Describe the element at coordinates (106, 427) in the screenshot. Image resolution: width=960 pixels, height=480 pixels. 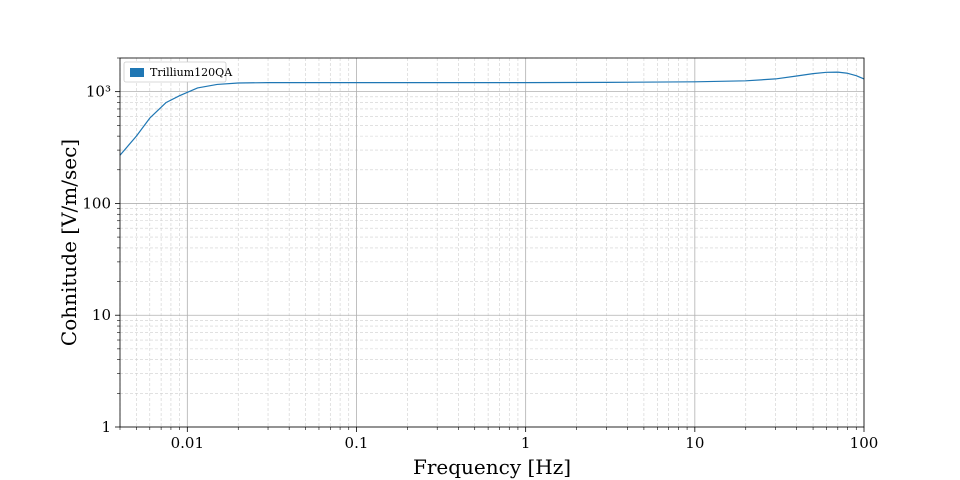
I see `y-tick-label: 1` at that location.